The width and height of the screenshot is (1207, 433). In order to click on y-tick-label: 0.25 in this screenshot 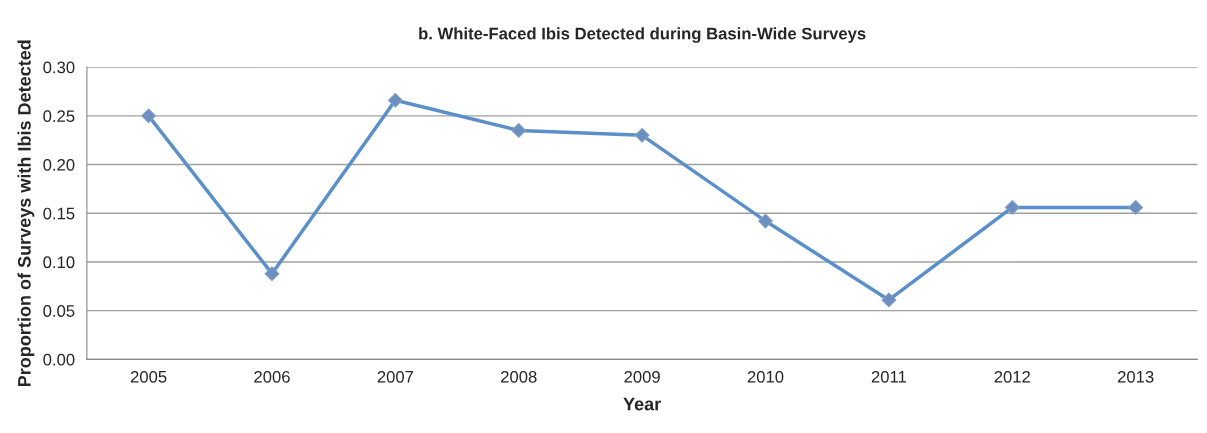, I will do `click(59, 116)`.